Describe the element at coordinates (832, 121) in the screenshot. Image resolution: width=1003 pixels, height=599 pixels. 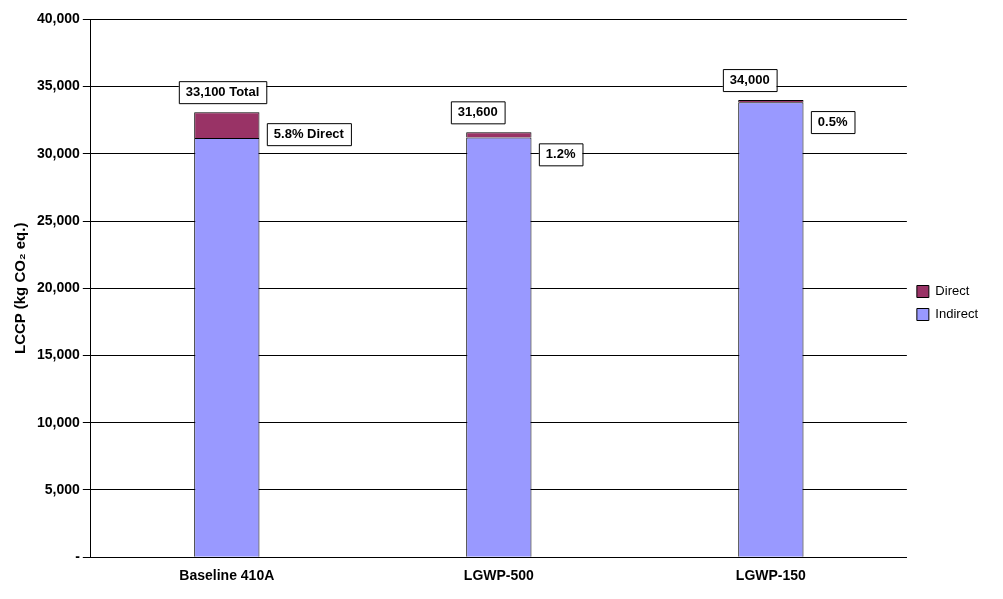
I see `annotation: 0.5%` at that location.